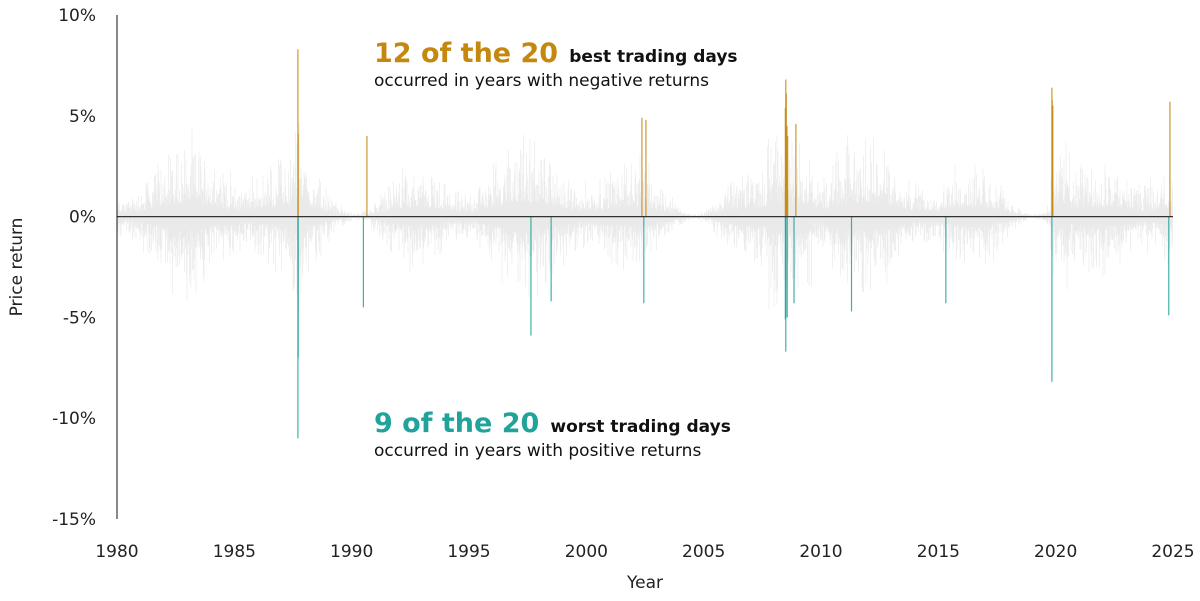 The image size is (1200, 601). I want to click on y-tick-label: 0%, so click(82, 218).